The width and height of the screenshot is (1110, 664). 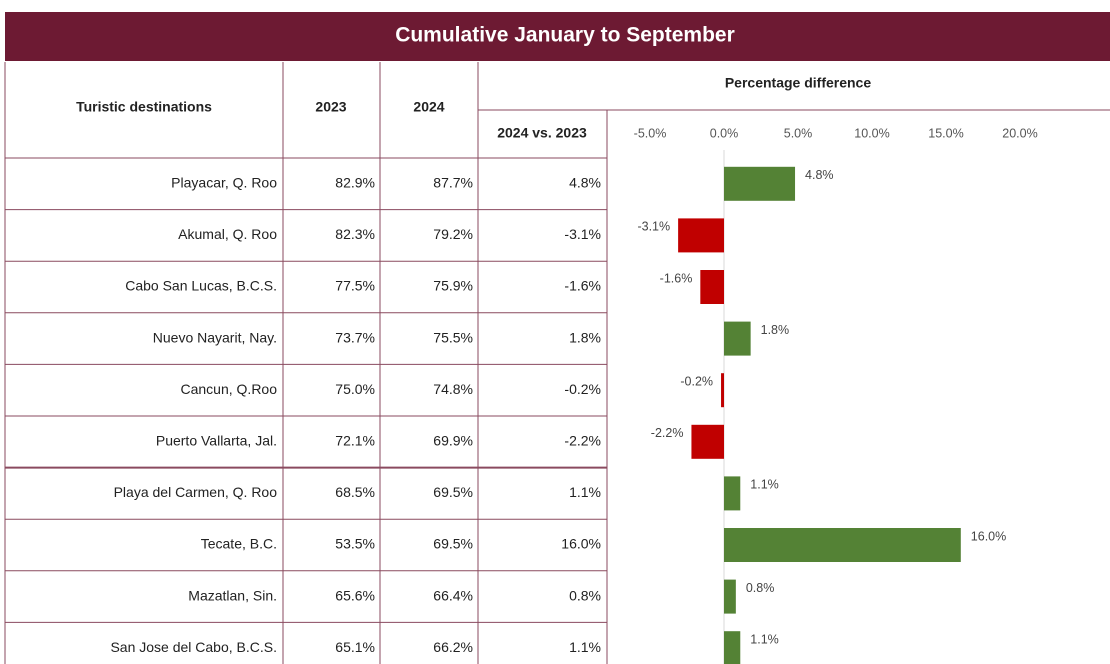 I want to click on value-2024: 75.9%, so click(x=453, y=286).